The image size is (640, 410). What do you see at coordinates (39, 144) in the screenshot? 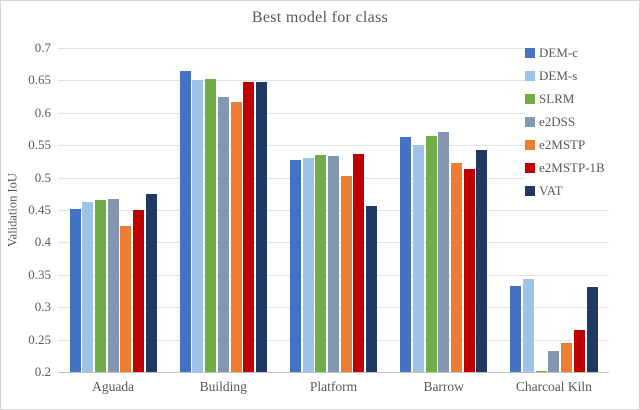
I see `y-tick-label: 0.55` at bounding box center [39, 144].